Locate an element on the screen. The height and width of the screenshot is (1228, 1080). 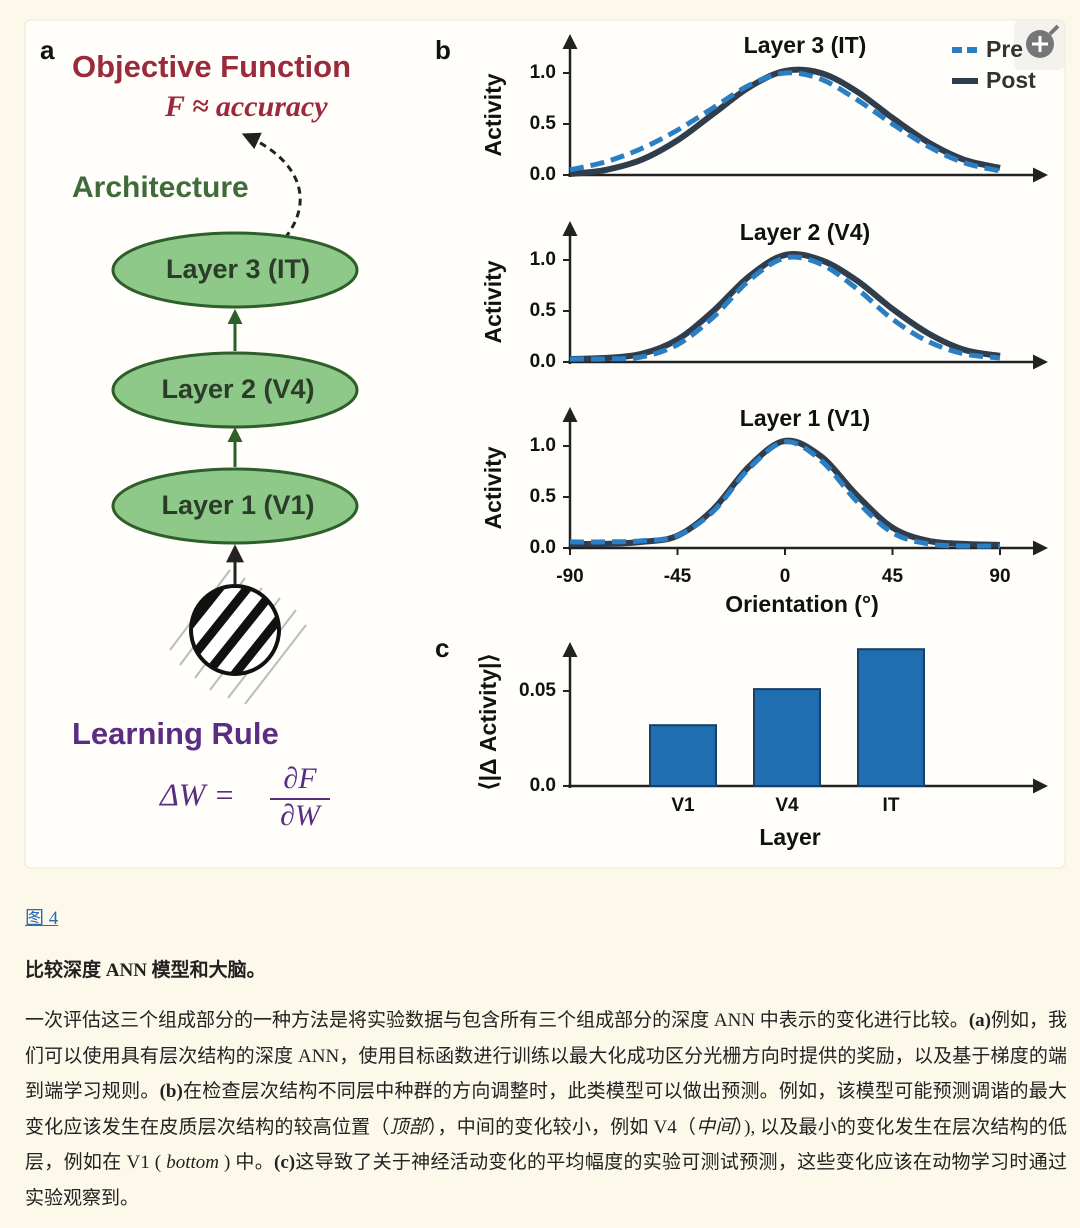
learning-formula: ΔW = ∂F ∂W is located at coordinates (244, 797).